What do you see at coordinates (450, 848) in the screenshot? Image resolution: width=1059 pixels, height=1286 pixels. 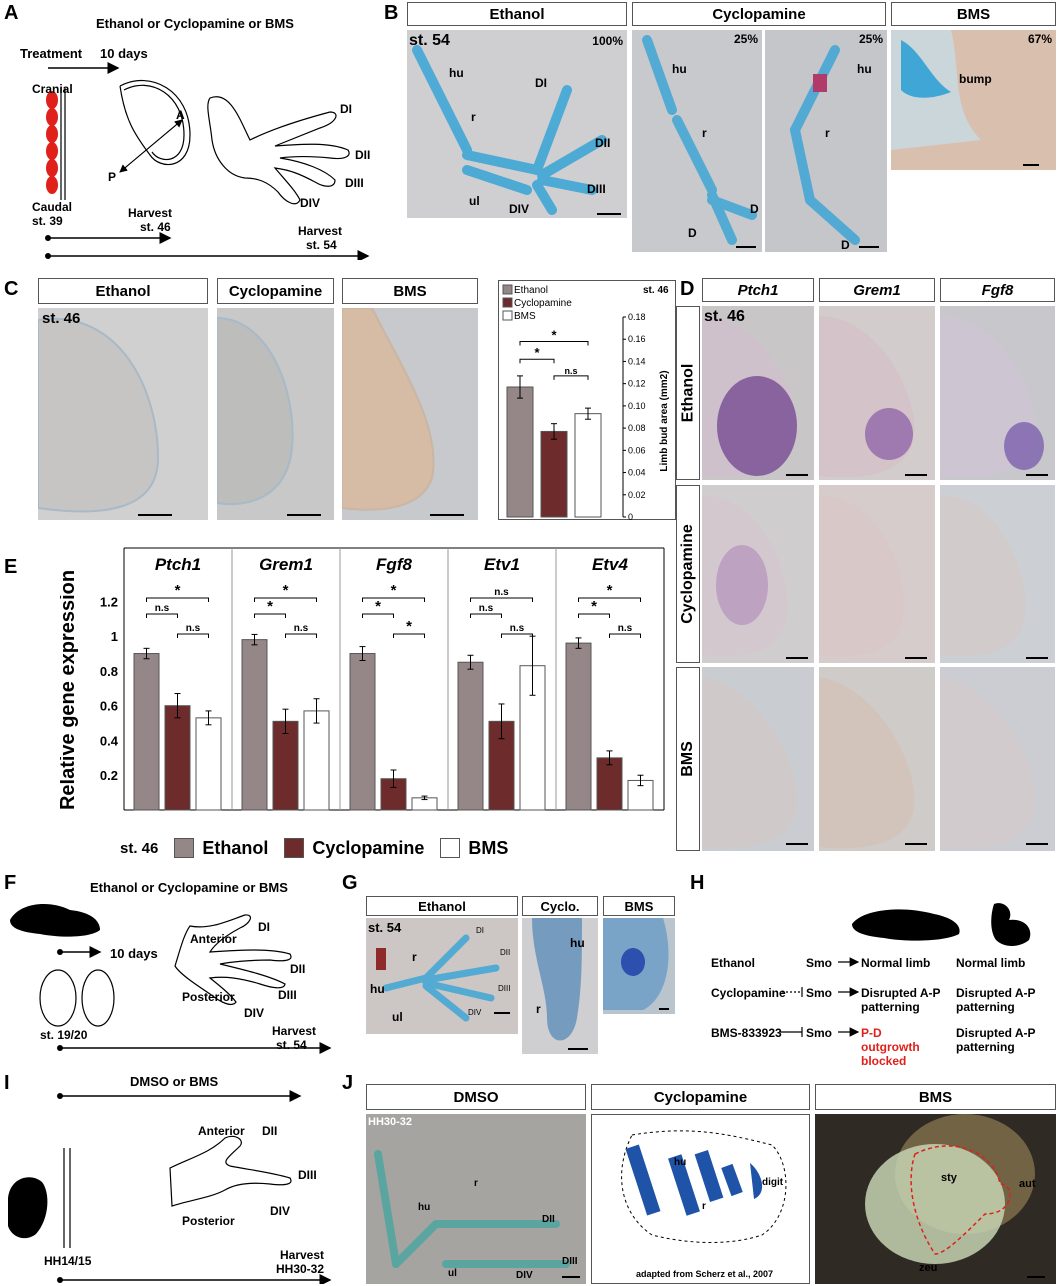 I see `legend-swatch-bms` at bounding box center [450, 848].